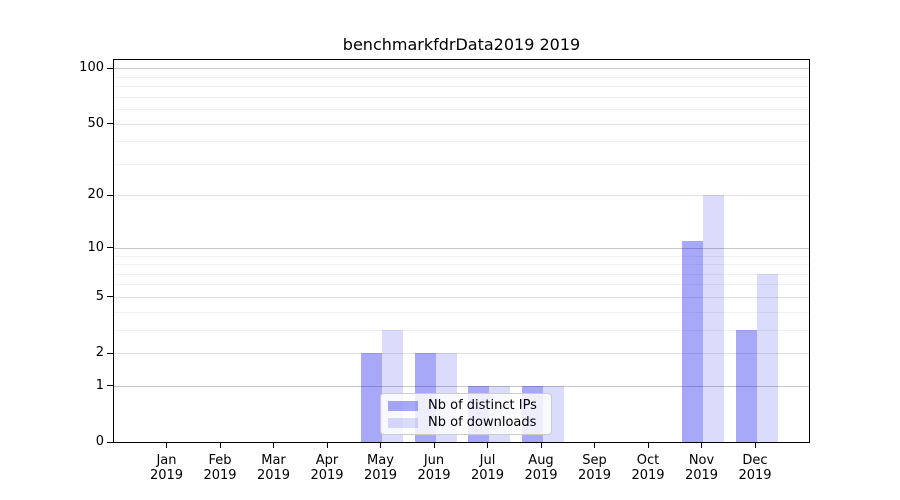  I want to click on x-tick-label: Apr 2019, so click(327, 468).